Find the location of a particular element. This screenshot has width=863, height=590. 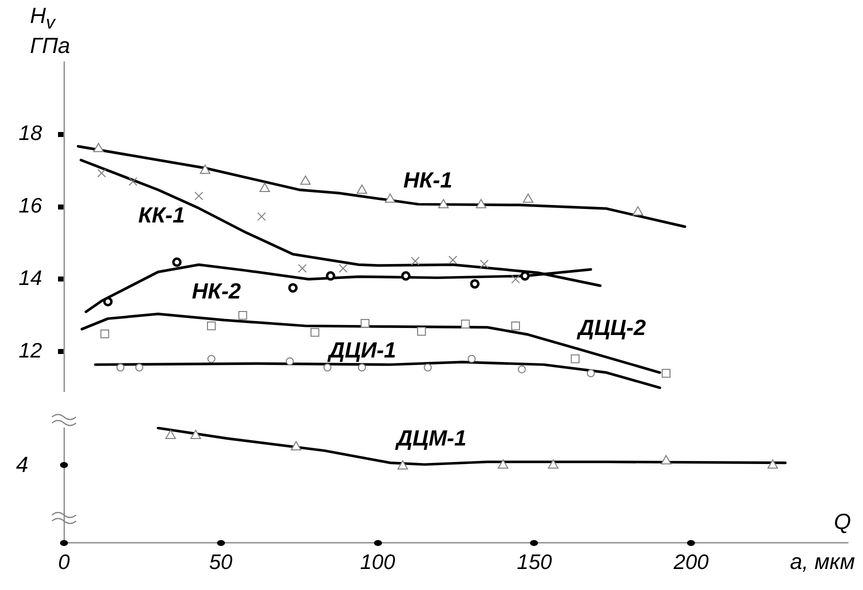

text: 4 is located at coordinates (22, 465).